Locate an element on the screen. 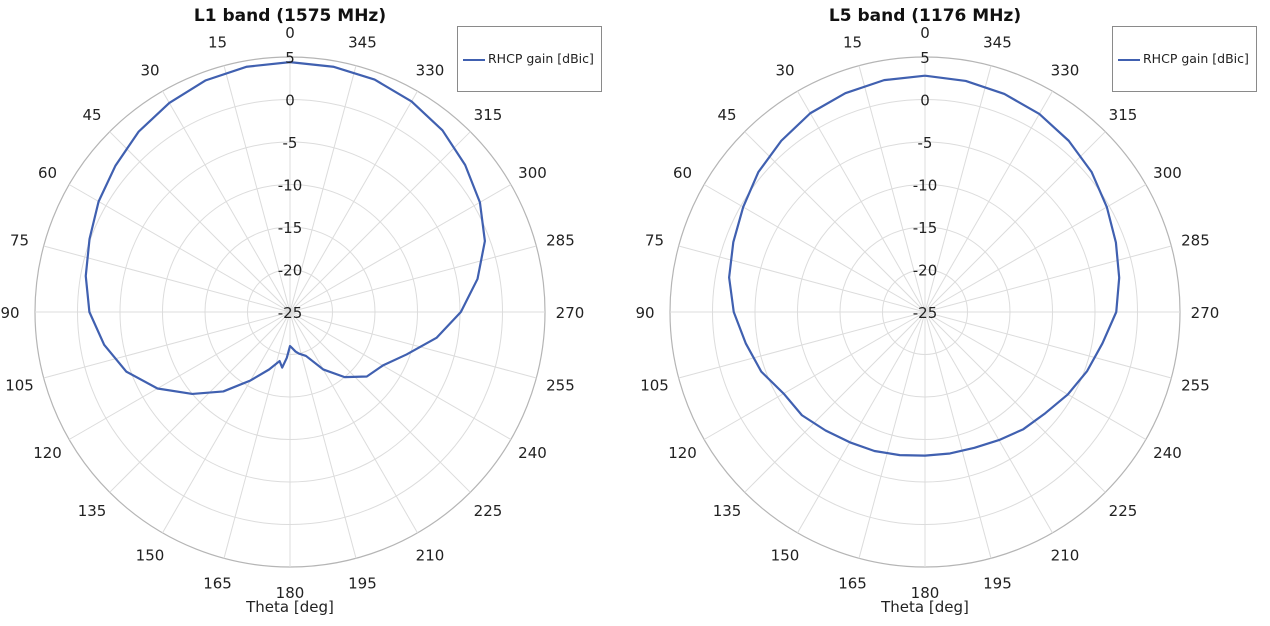  angle-tick-label: 240 is located at coordinates (1167, 453).